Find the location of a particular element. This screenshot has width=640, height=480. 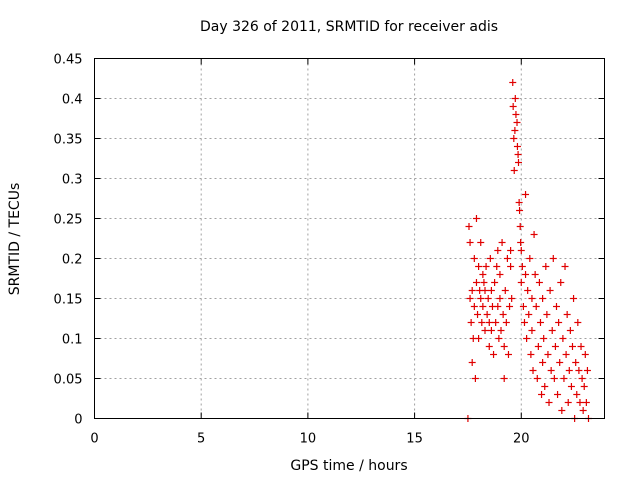

y-tick-label: 0.2 is located at coordinates (72, 260).